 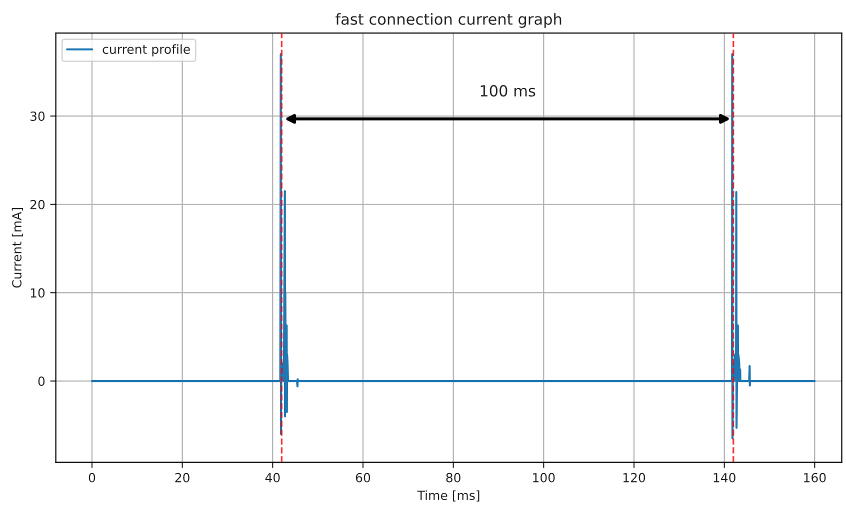 I want to click on x-tick-label: 100, so click(x=544, y=477).